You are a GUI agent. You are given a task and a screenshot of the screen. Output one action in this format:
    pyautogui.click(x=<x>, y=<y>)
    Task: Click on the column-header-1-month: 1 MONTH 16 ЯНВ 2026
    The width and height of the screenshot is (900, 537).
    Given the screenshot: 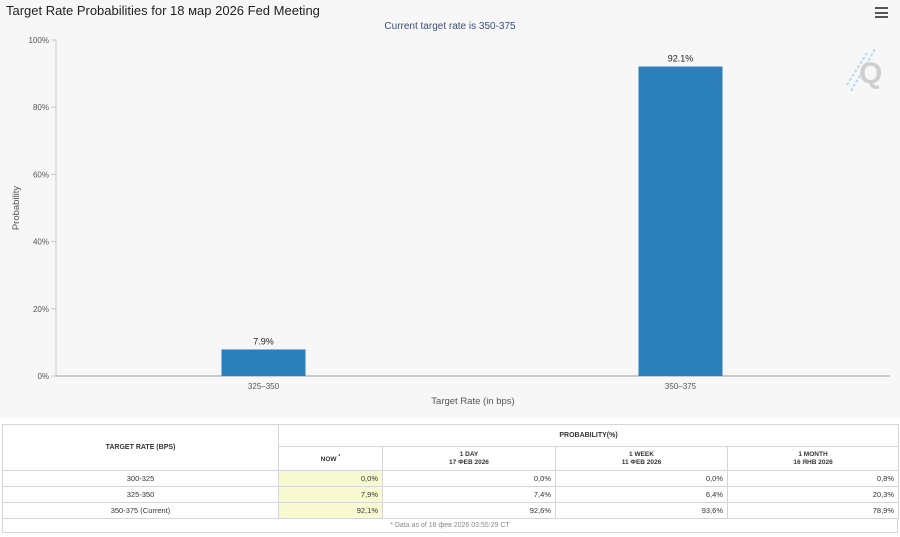 What is the action you would take?
    pyautogui.click(x=813, y=458)
    